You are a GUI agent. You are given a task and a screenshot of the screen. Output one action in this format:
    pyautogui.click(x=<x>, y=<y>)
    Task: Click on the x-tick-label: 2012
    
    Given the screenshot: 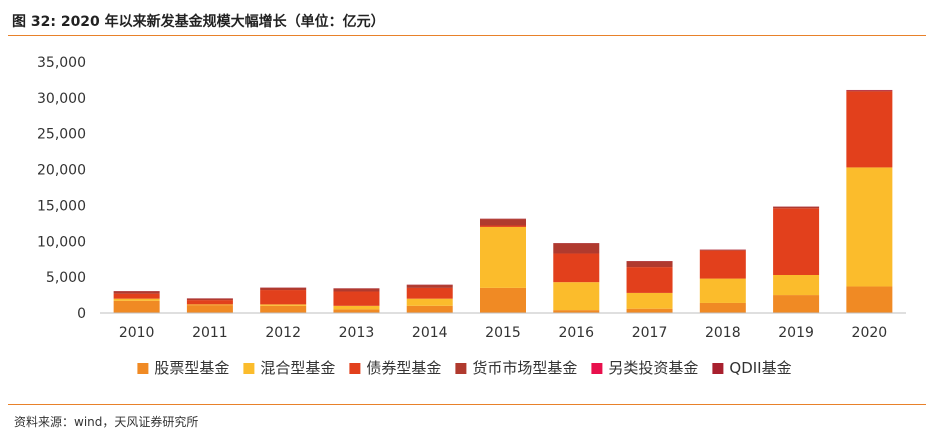 What is the action you would take?
    pyautogui.click(x=283, y=333)
    